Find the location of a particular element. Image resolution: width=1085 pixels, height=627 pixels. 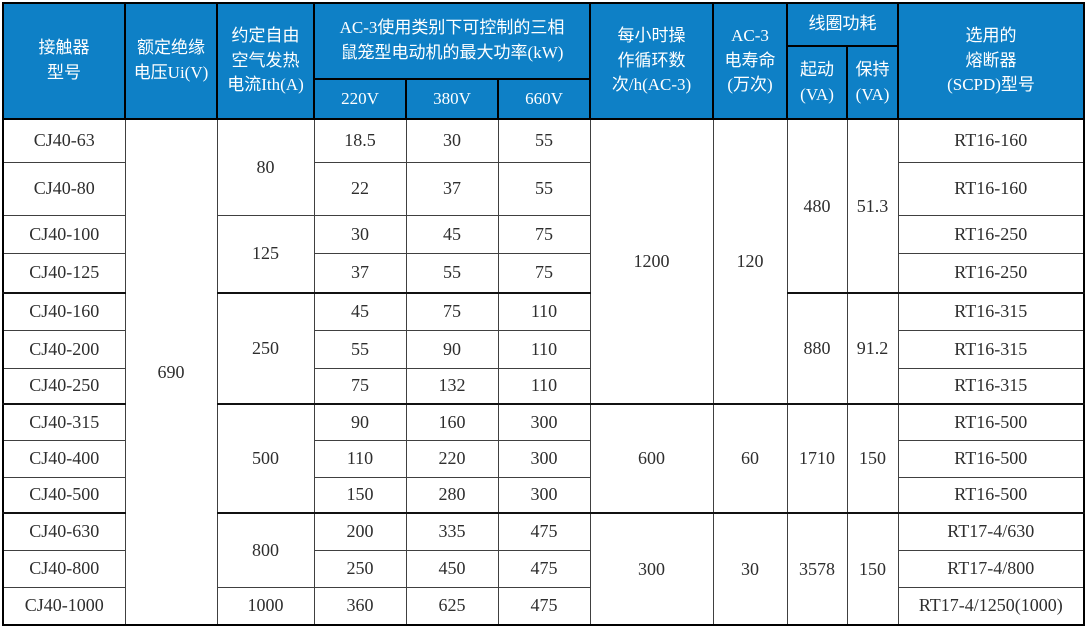

cell-model: CJ40-400 is located at coordinates (64, 458).